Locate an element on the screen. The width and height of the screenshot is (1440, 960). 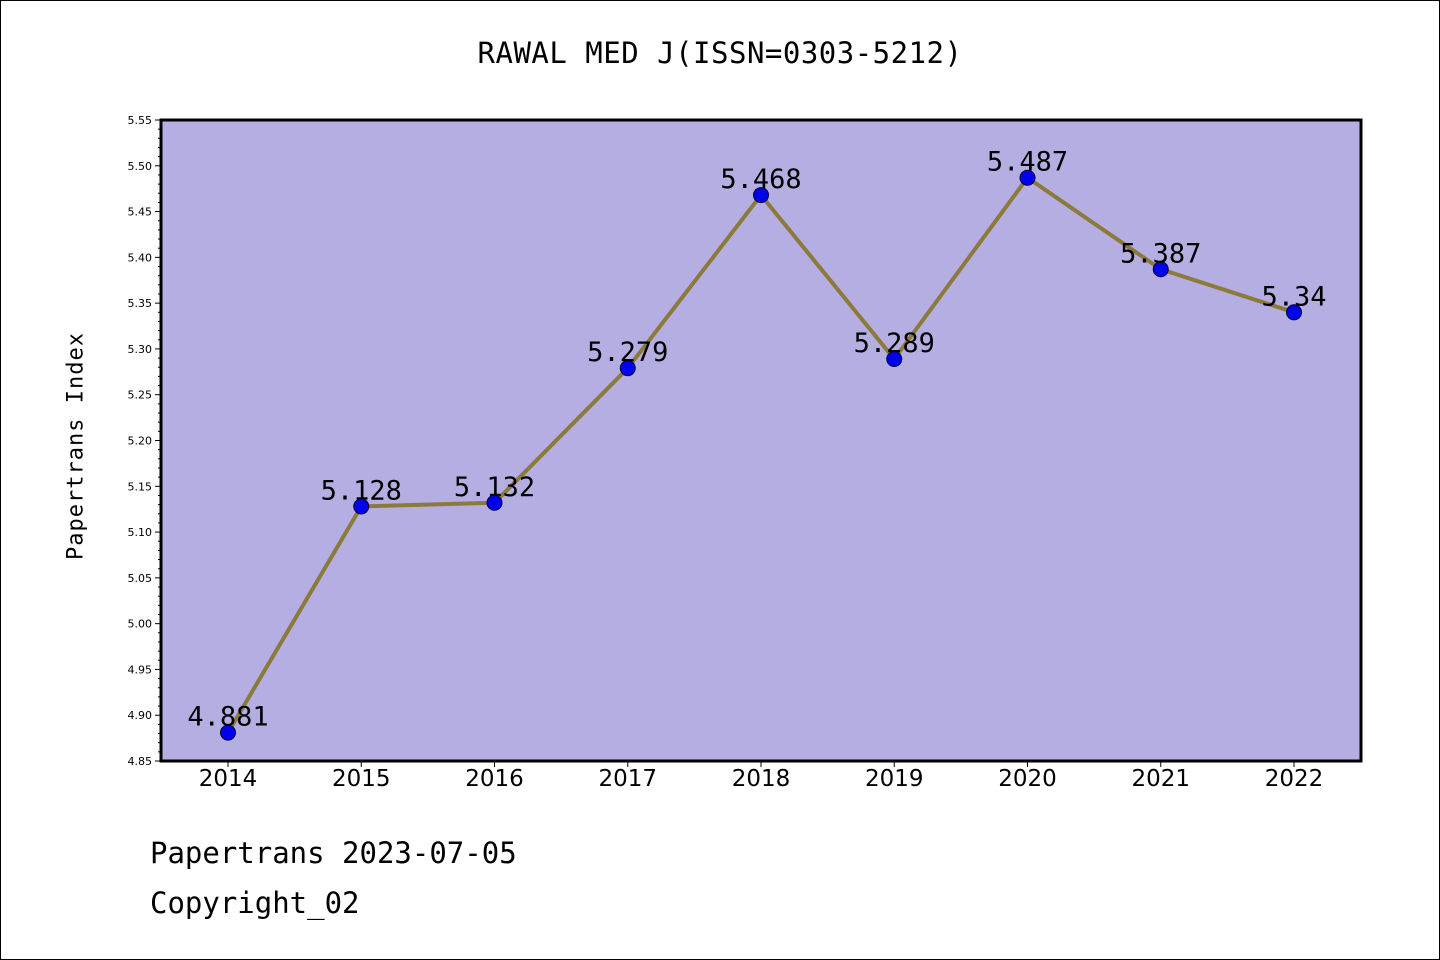
footer-copyright: Copyright_02 is located at coordinates (255, 903).